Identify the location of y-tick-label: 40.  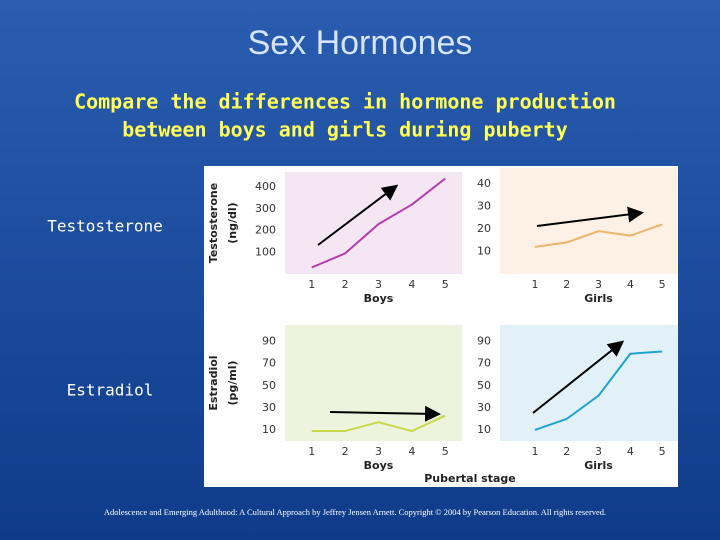
(484, 183).